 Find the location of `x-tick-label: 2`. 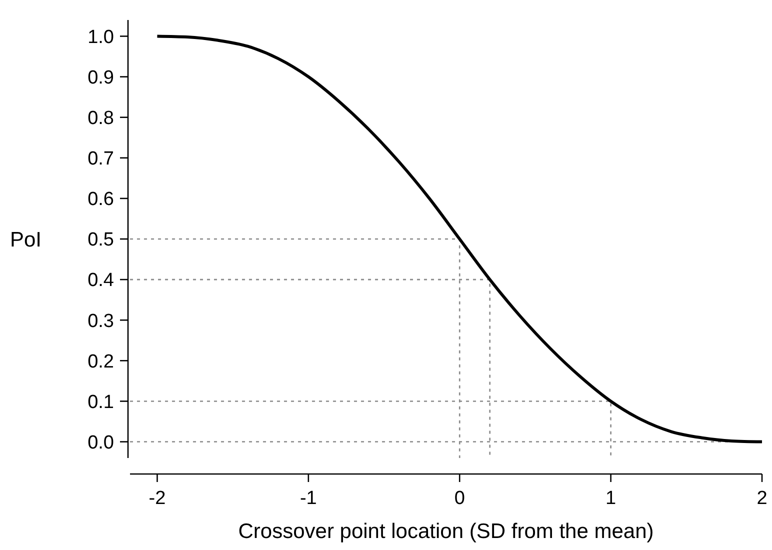

x-tick-label: 2 is located at coordinates (762, 498).